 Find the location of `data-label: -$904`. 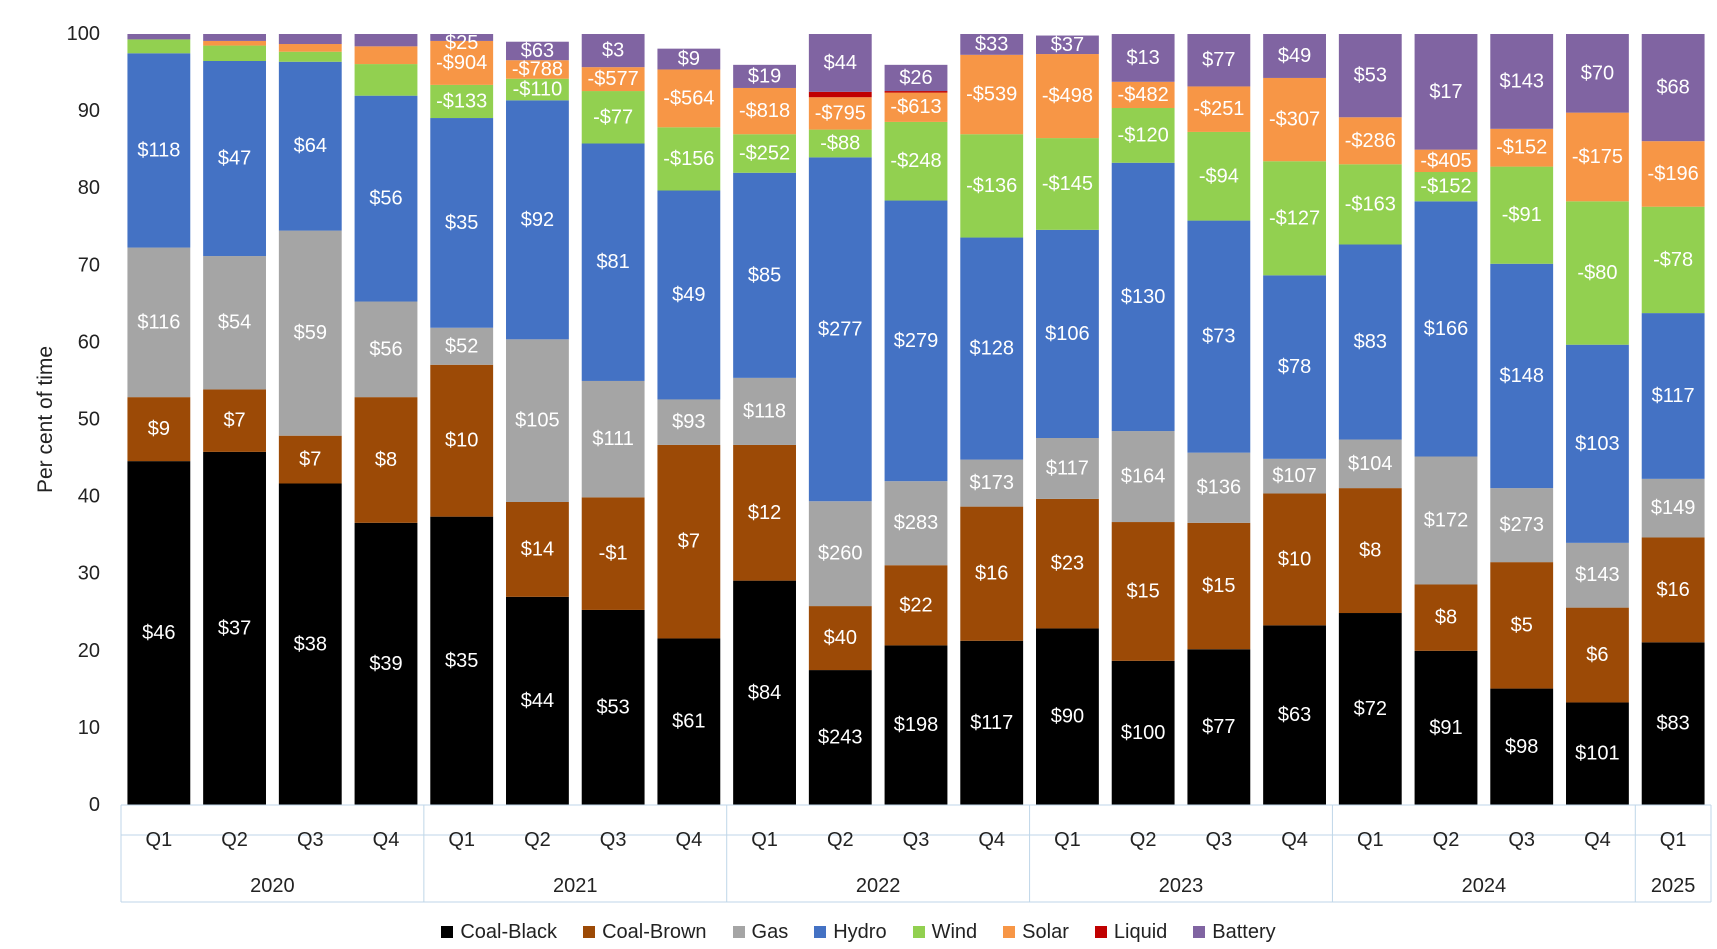

data-label: -$904 is located at coordinates (461, 63).